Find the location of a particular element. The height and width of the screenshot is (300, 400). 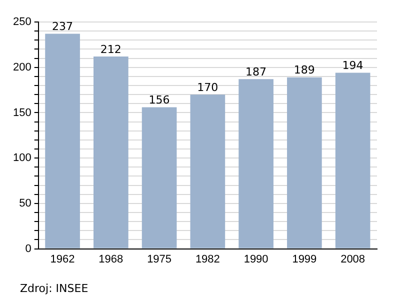

x-tick-label: 1999 is located at coordinates (304, 259).